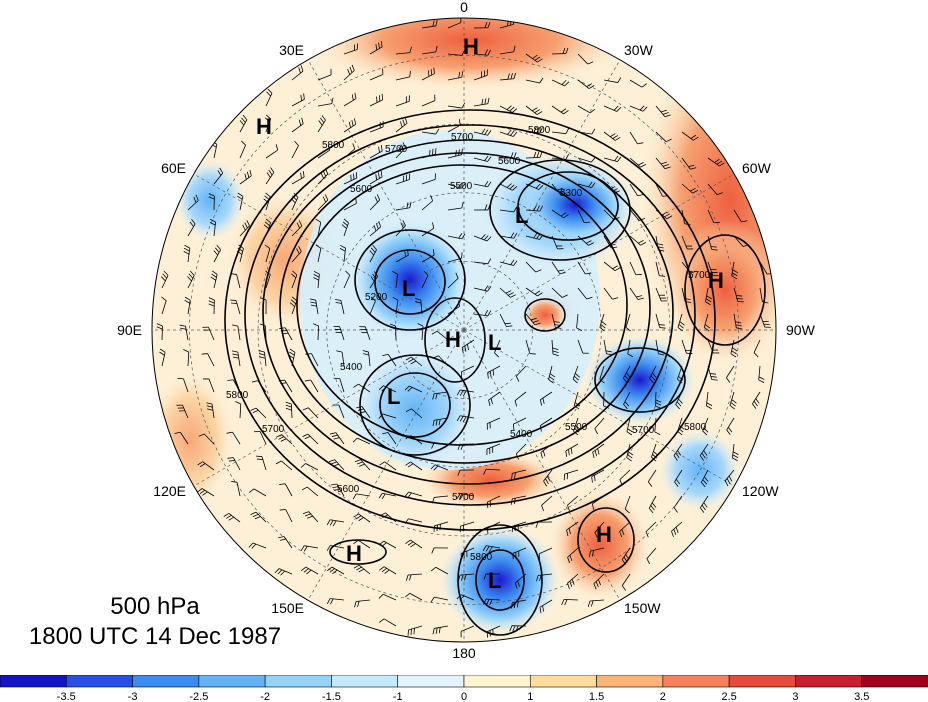 This screenshot has width=928, height=702. Describe the element at coordinates (155, 636) in the screenshot. I see `valid-time-label: 1800 UTC 14 Dec 1987` at that location.